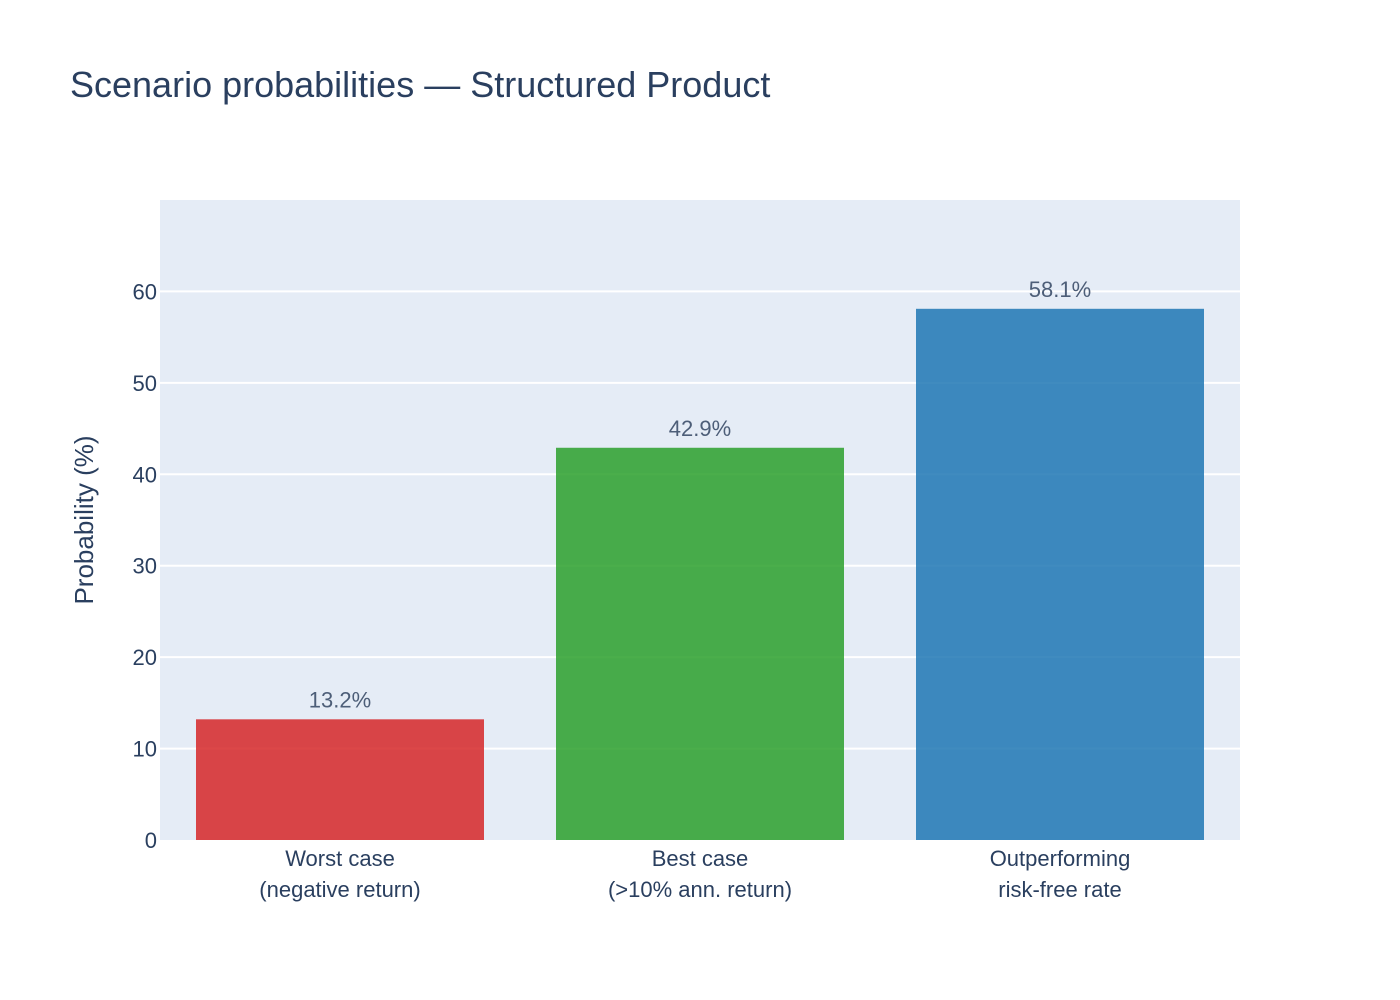  What do you see at coordinates (145, 383) in the screenshot?
I see `y-tick-label: 50` at bounding box center [145, 383].